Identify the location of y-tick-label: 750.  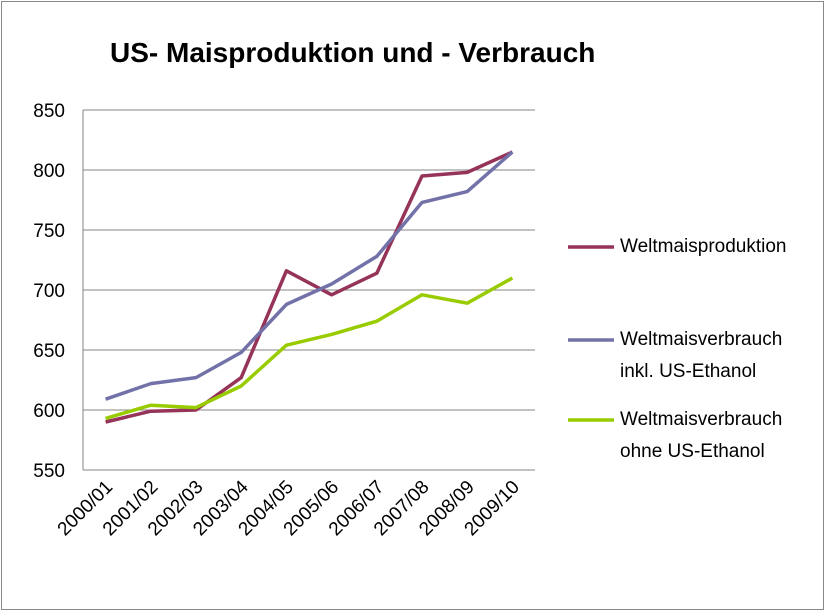
(49, 231).